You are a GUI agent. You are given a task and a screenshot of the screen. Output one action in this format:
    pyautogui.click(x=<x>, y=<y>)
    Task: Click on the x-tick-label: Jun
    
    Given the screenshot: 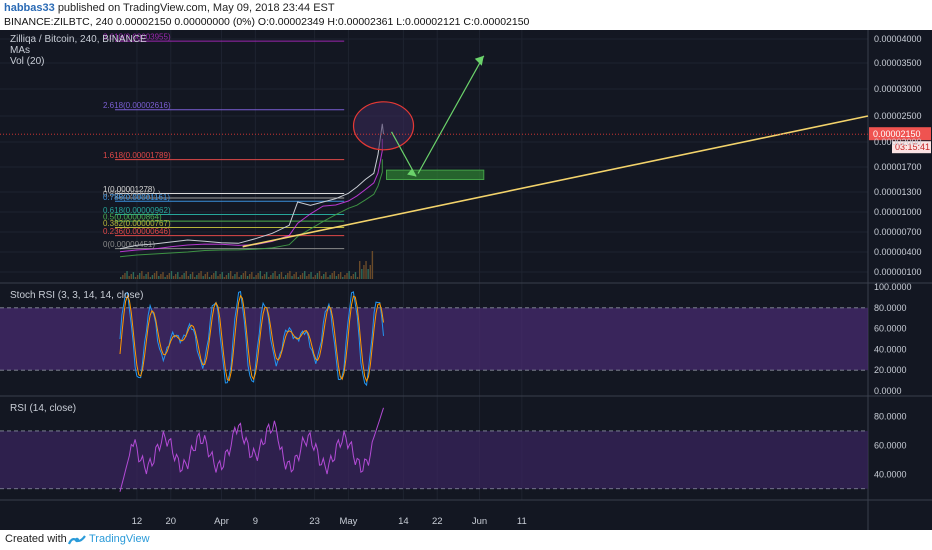 What is the action you would take?
    pyautogui.click(x=479, y=521)
    